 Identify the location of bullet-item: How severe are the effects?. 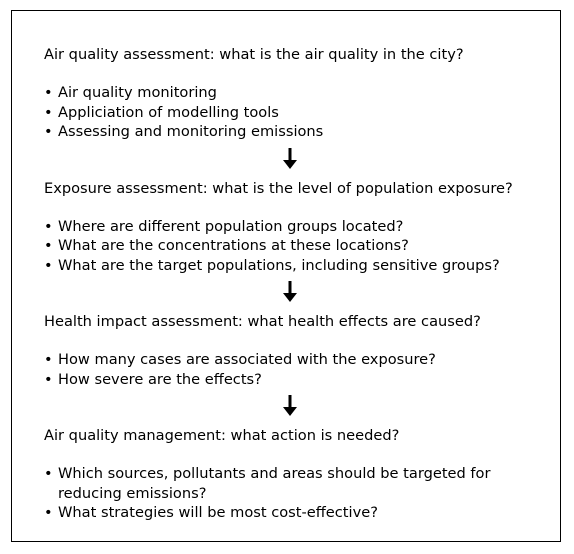
(294, 380).